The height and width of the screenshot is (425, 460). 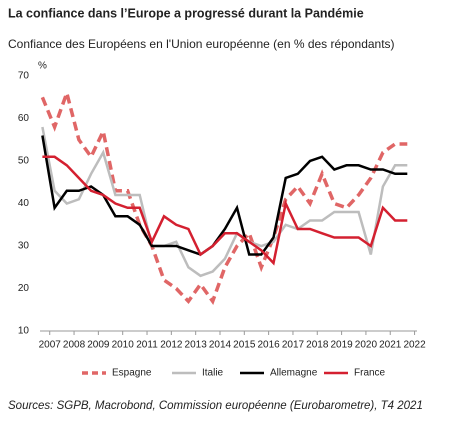 What do you see at coordinates (24, 288) in the screenshot?
I see `y-tick-label: 20` at bounding box center [24, 288].